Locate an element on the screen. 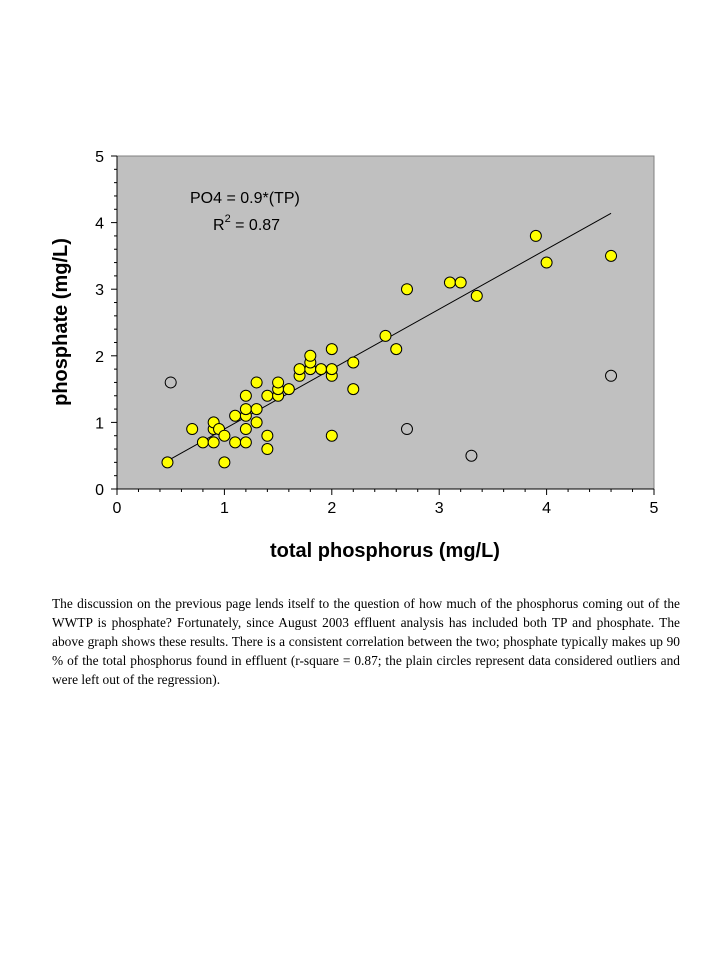 This screenshot has width=720, height=960. r-squared-label: R2 = 0.87 is located at coordinates (246, 223).